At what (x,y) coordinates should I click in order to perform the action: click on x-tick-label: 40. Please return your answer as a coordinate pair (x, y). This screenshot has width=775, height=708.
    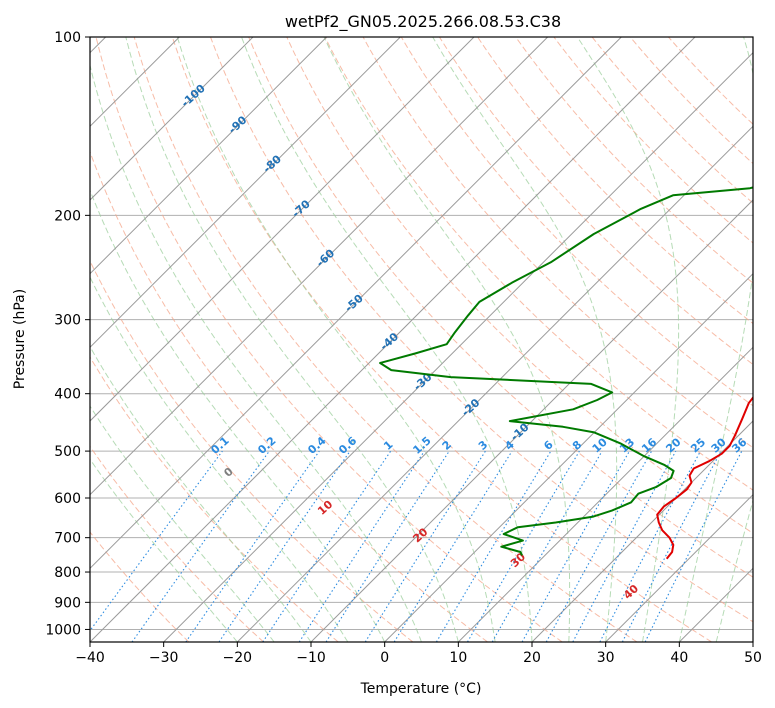
    Looking at the image, I should click on (679, 658).